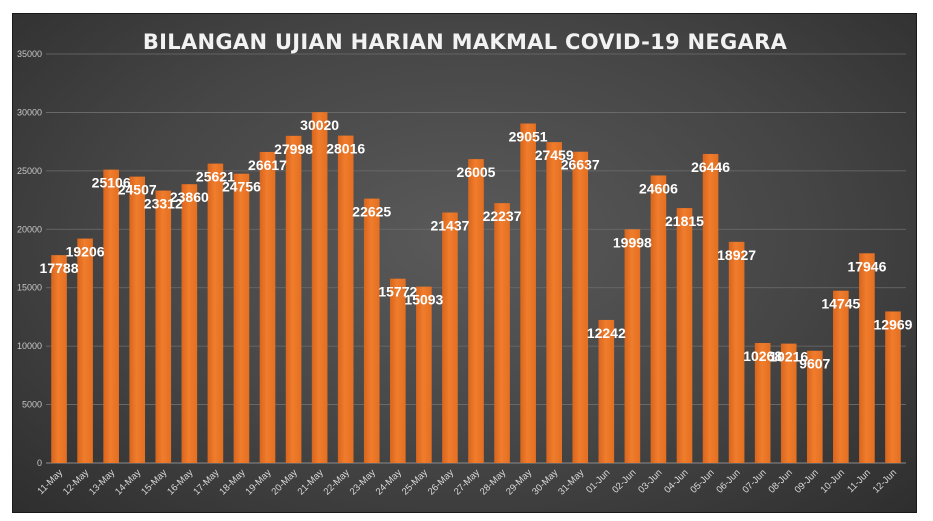 This screenshot has height=521, width=933. I want to click on bar-11-Jun, so click(867, 358).